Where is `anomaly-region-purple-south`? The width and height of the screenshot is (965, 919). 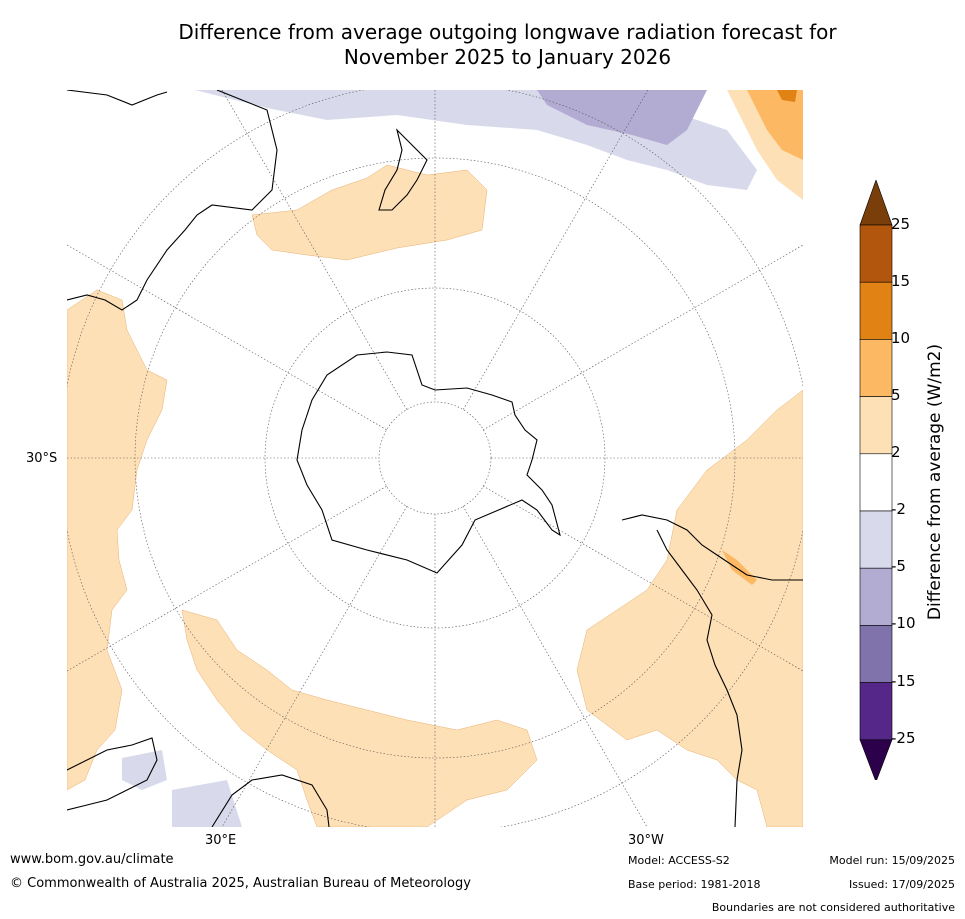
anomaly-region-purple-south is located at coordinates (207, 803).